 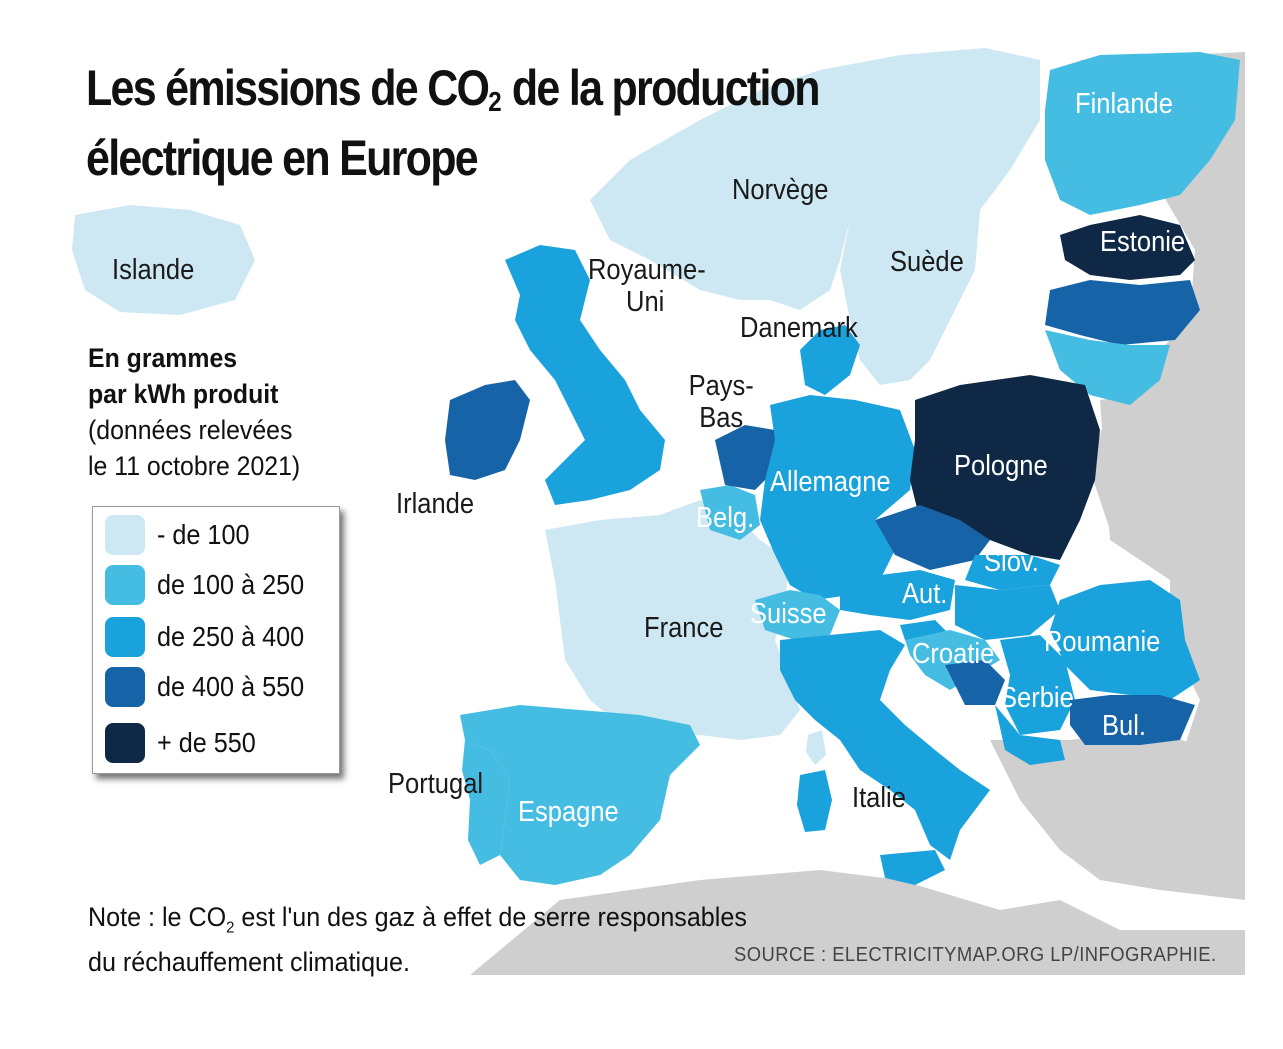 What do you see at coordinates (568, 812) in the screenshot?
I see `label-espagne: Espagne` at bounding box center [568, 812].